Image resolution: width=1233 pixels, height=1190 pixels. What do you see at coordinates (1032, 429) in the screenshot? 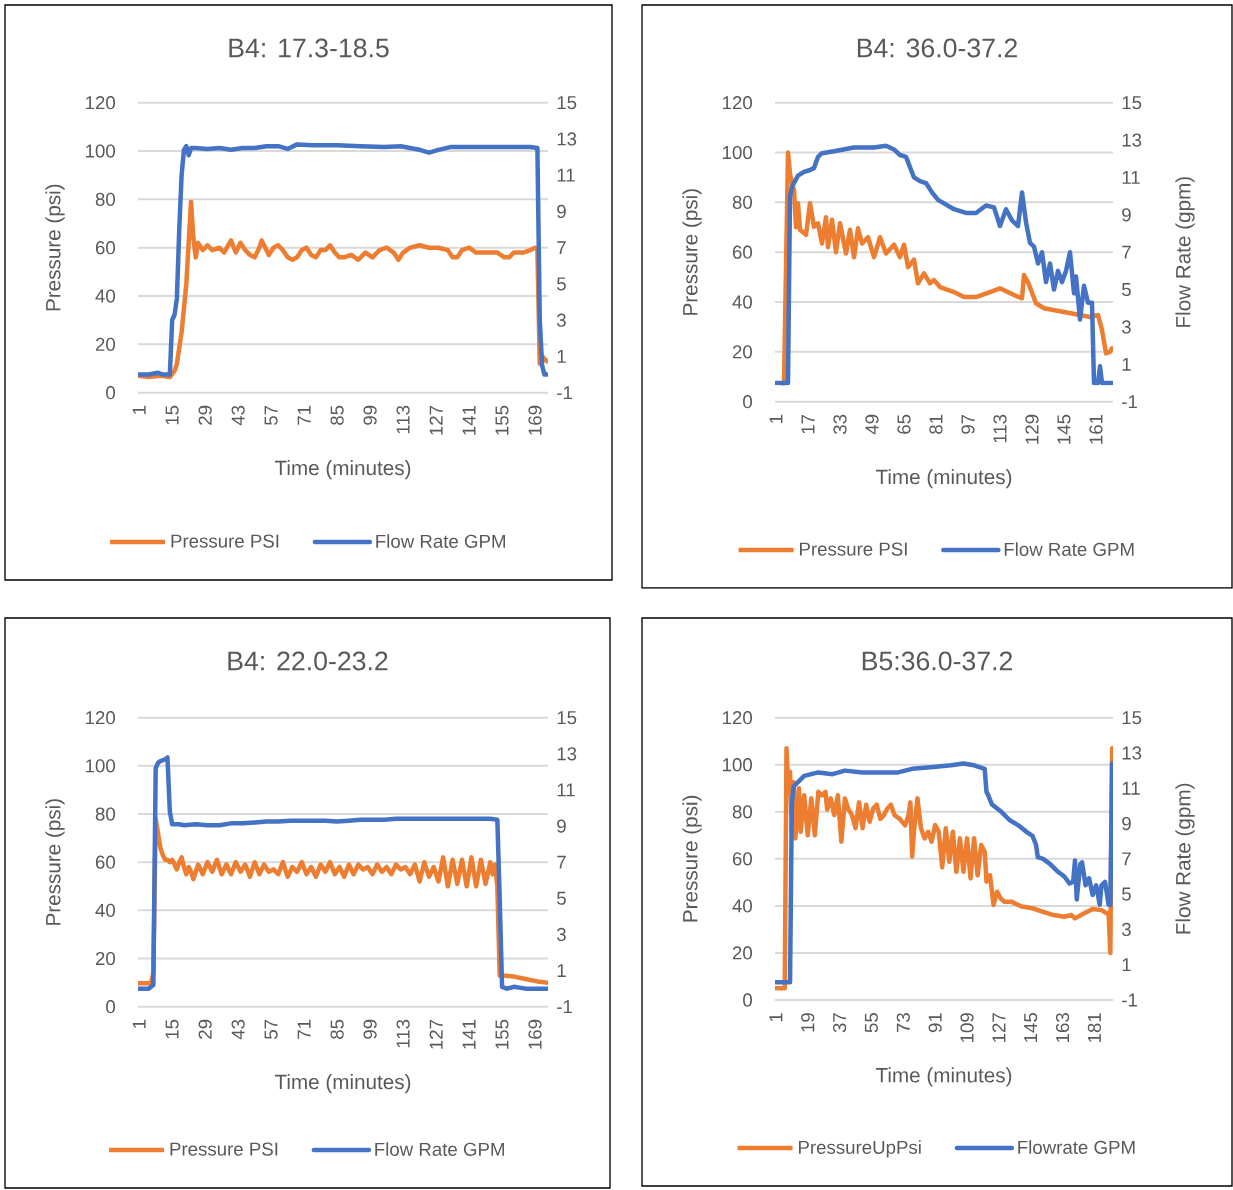
I see `x-tick-label: 129` at bounding box center [1032, 429].